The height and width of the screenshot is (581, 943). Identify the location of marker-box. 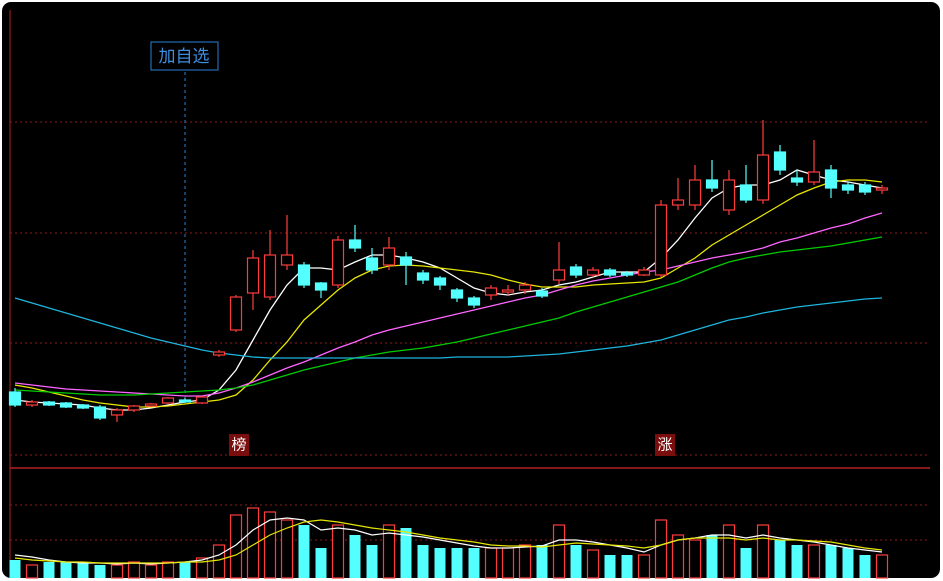
(184, 56).